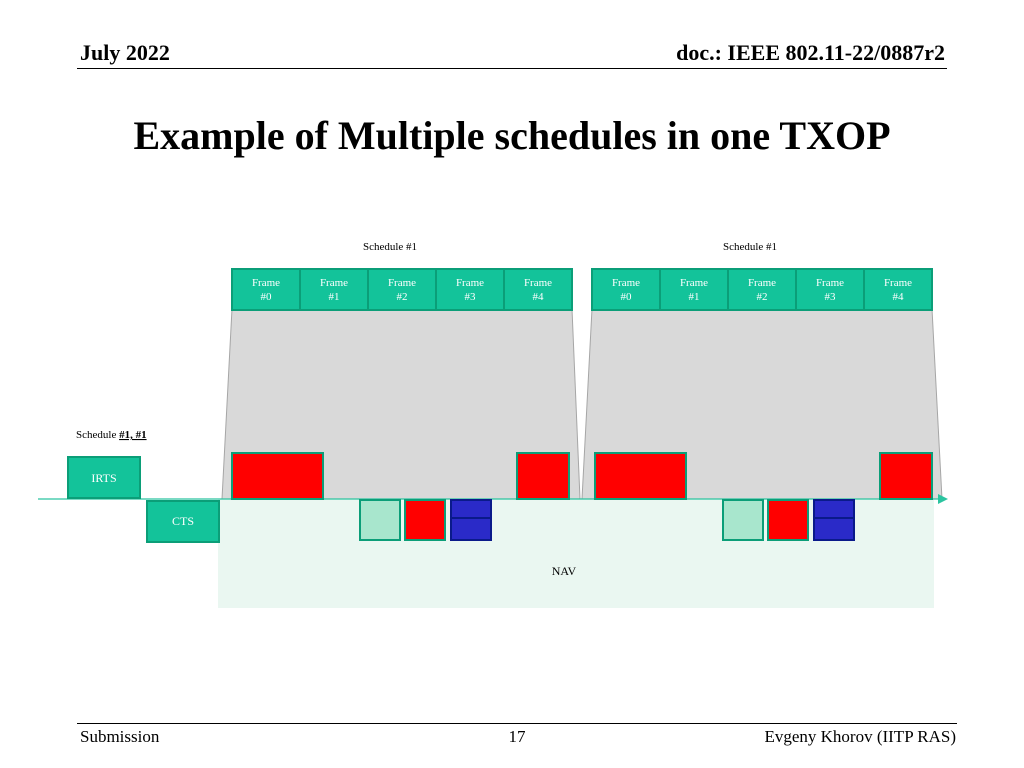  What do you see at coordinates (860, 736) in the screenshot?
I see `footer-author: Evgeny Khorov (IITP RAS)` at bounding box center [860, 736].